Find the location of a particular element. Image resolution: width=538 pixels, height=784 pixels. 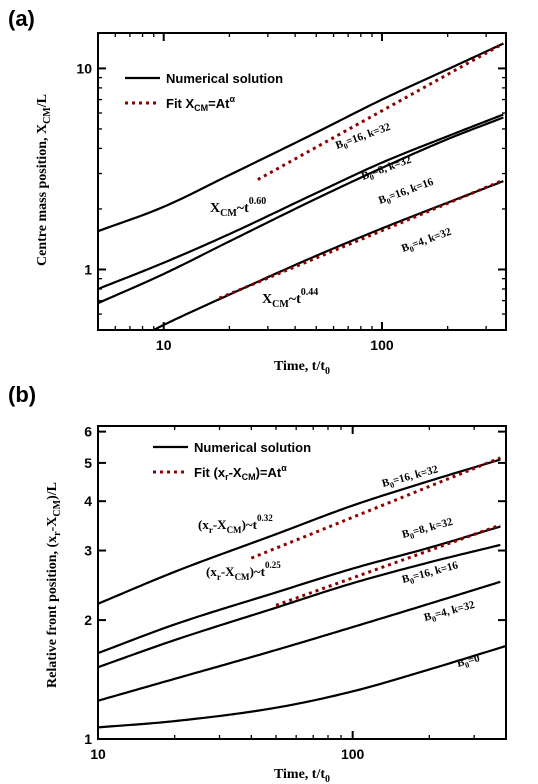

y-tick-label: 4 is located at coordinates (88, 501).